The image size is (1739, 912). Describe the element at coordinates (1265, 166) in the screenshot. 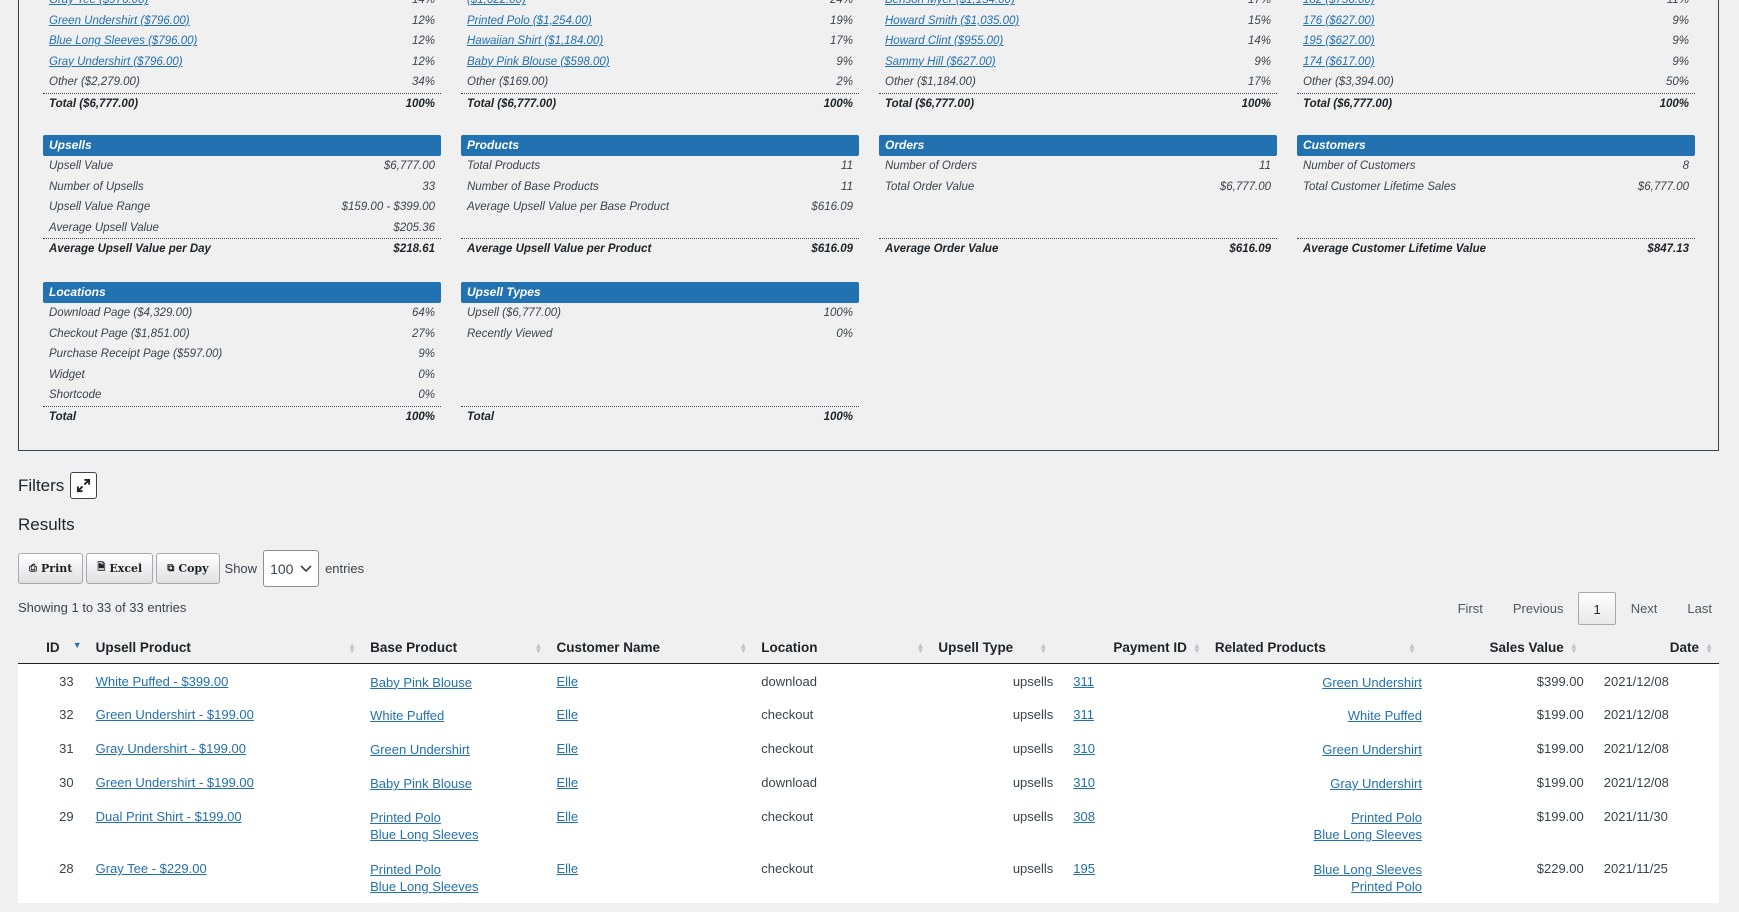

I see `panel-row-value: 11` at that location.